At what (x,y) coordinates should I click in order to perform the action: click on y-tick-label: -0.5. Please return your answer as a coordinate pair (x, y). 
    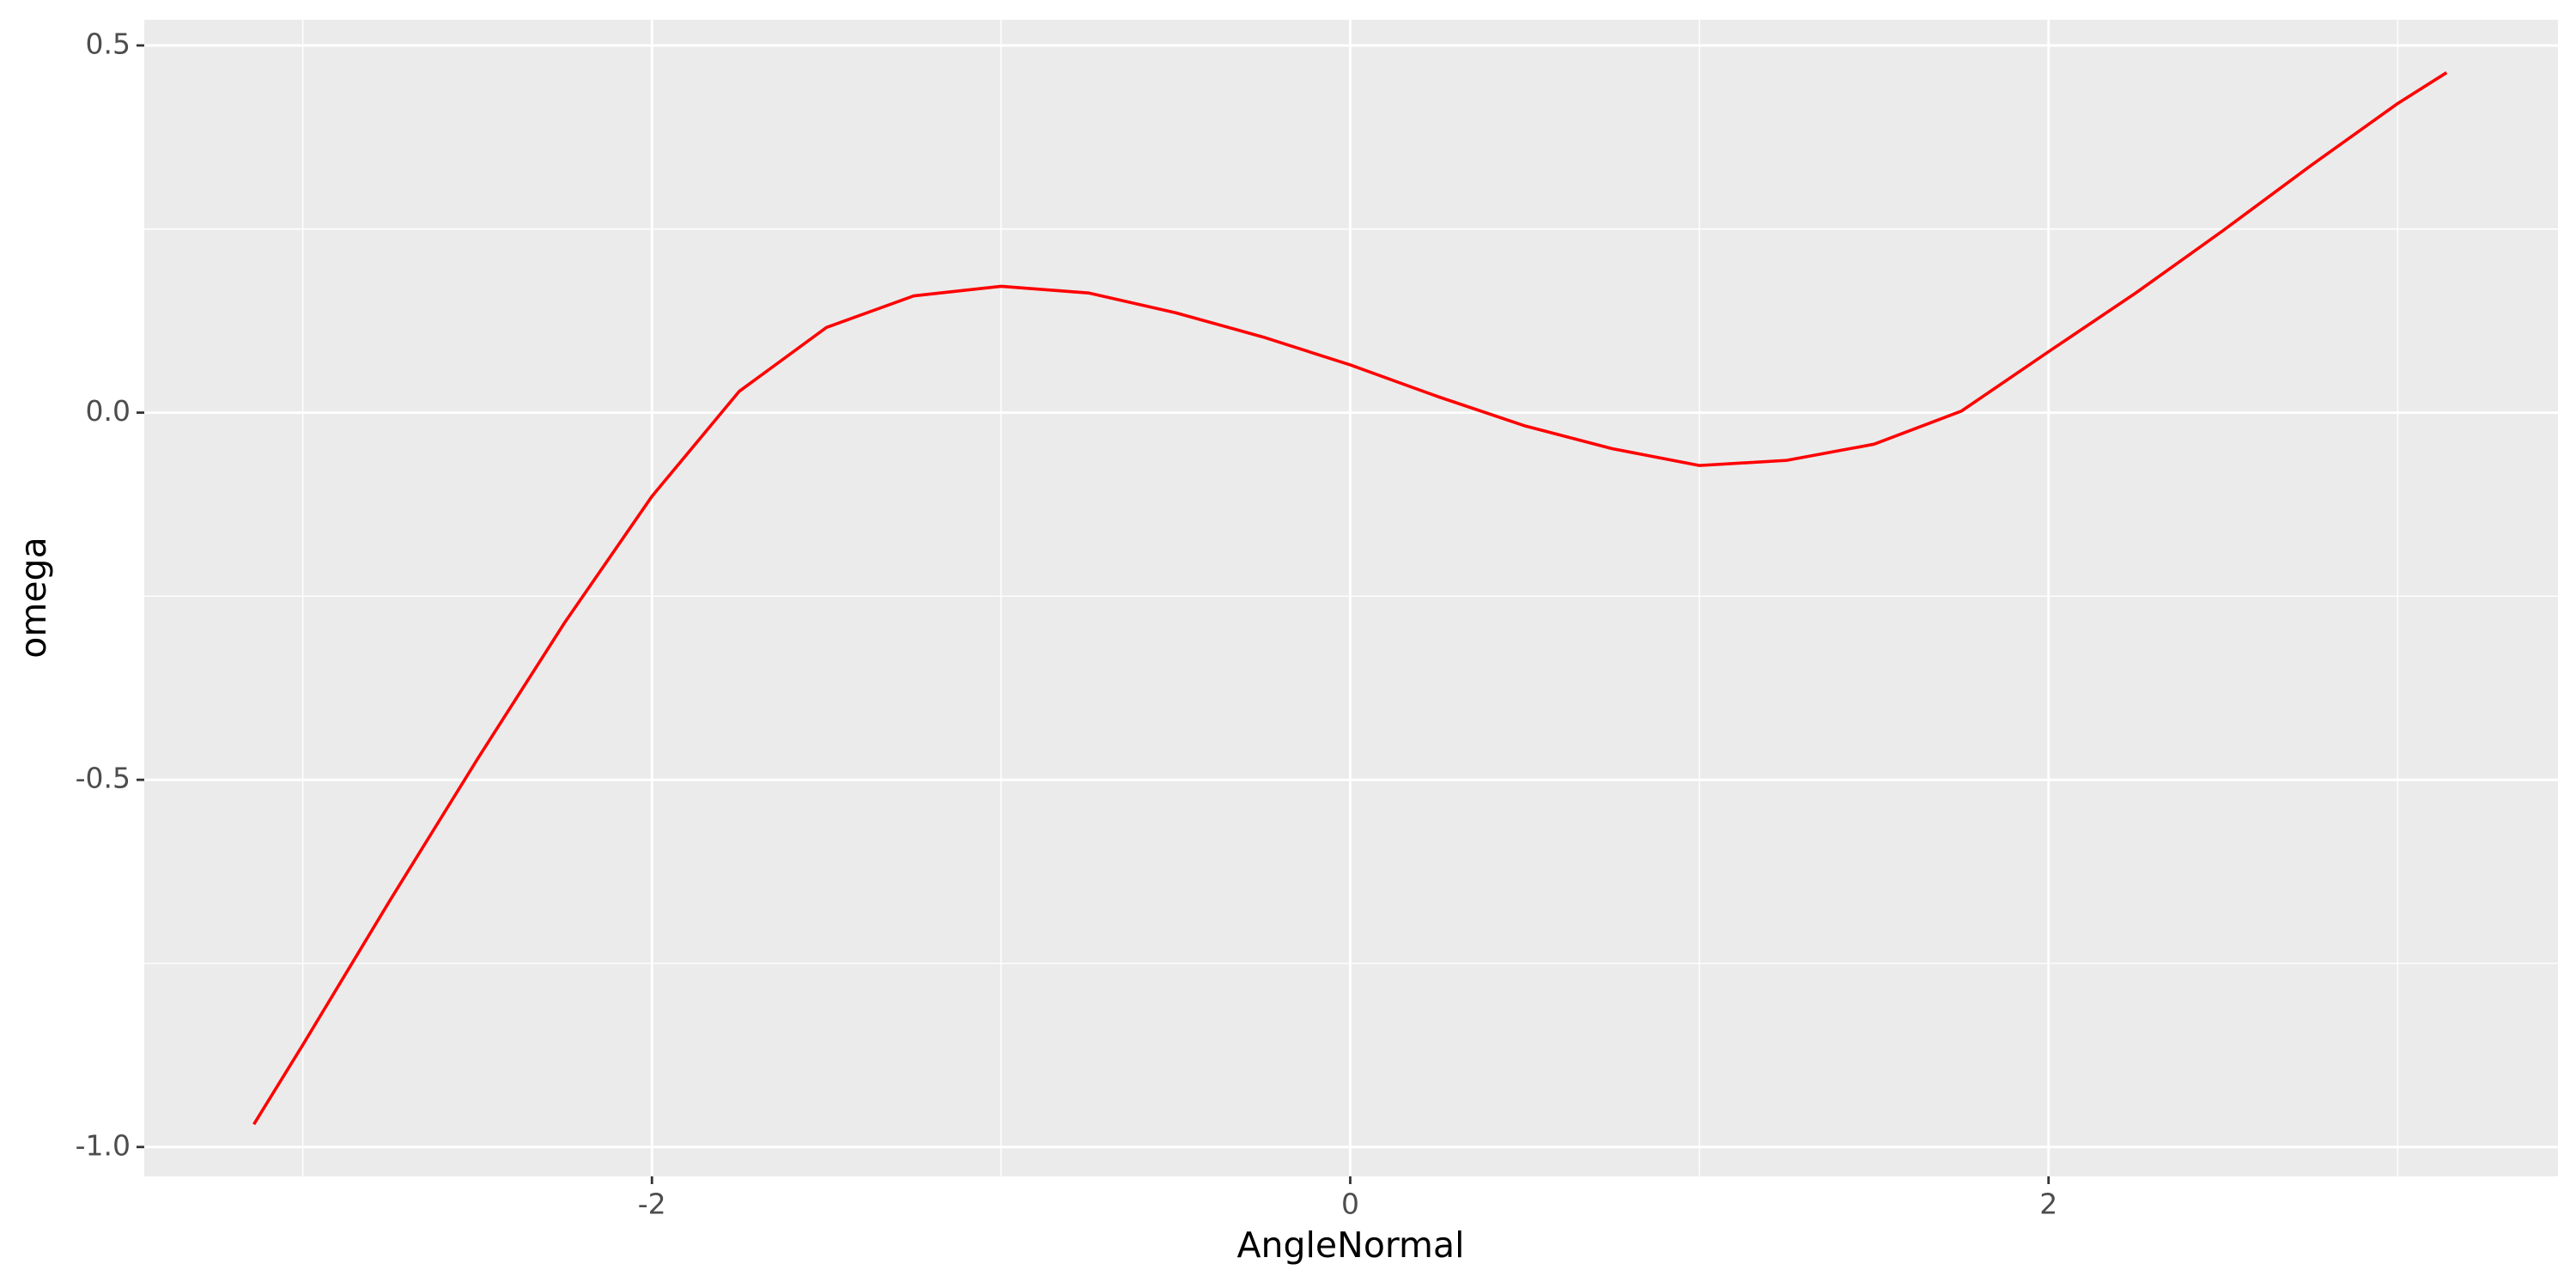
    Looking at the image, I should click on (104, 779).